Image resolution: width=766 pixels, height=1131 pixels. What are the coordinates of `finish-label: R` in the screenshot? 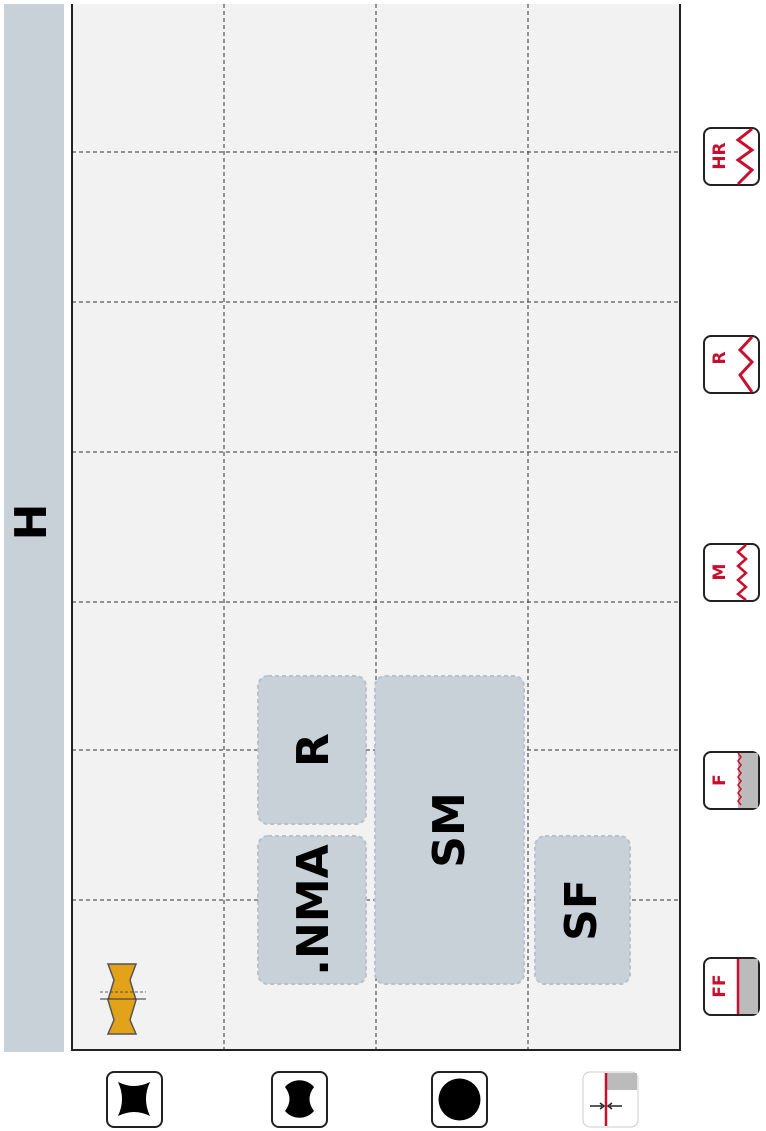 It's located at (720, 357).